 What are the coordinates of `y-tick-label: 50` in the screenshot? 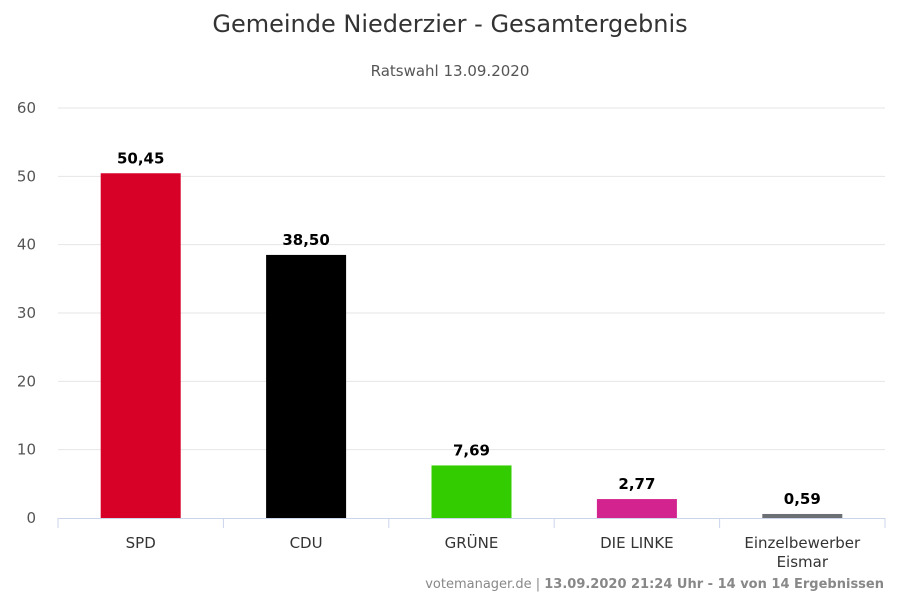 It's located at (26, 176).